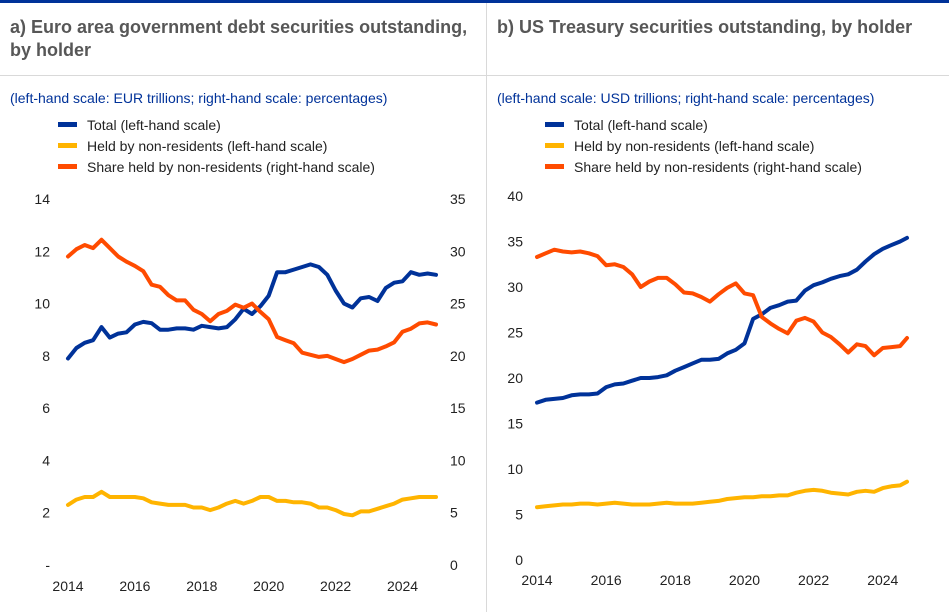 The width and height of the screenshot is (949, 612). What do you see at coordinates (458, 304) in the screenshot?
I see `y-tick-right-label: 25` at bounding box center [458, 304].